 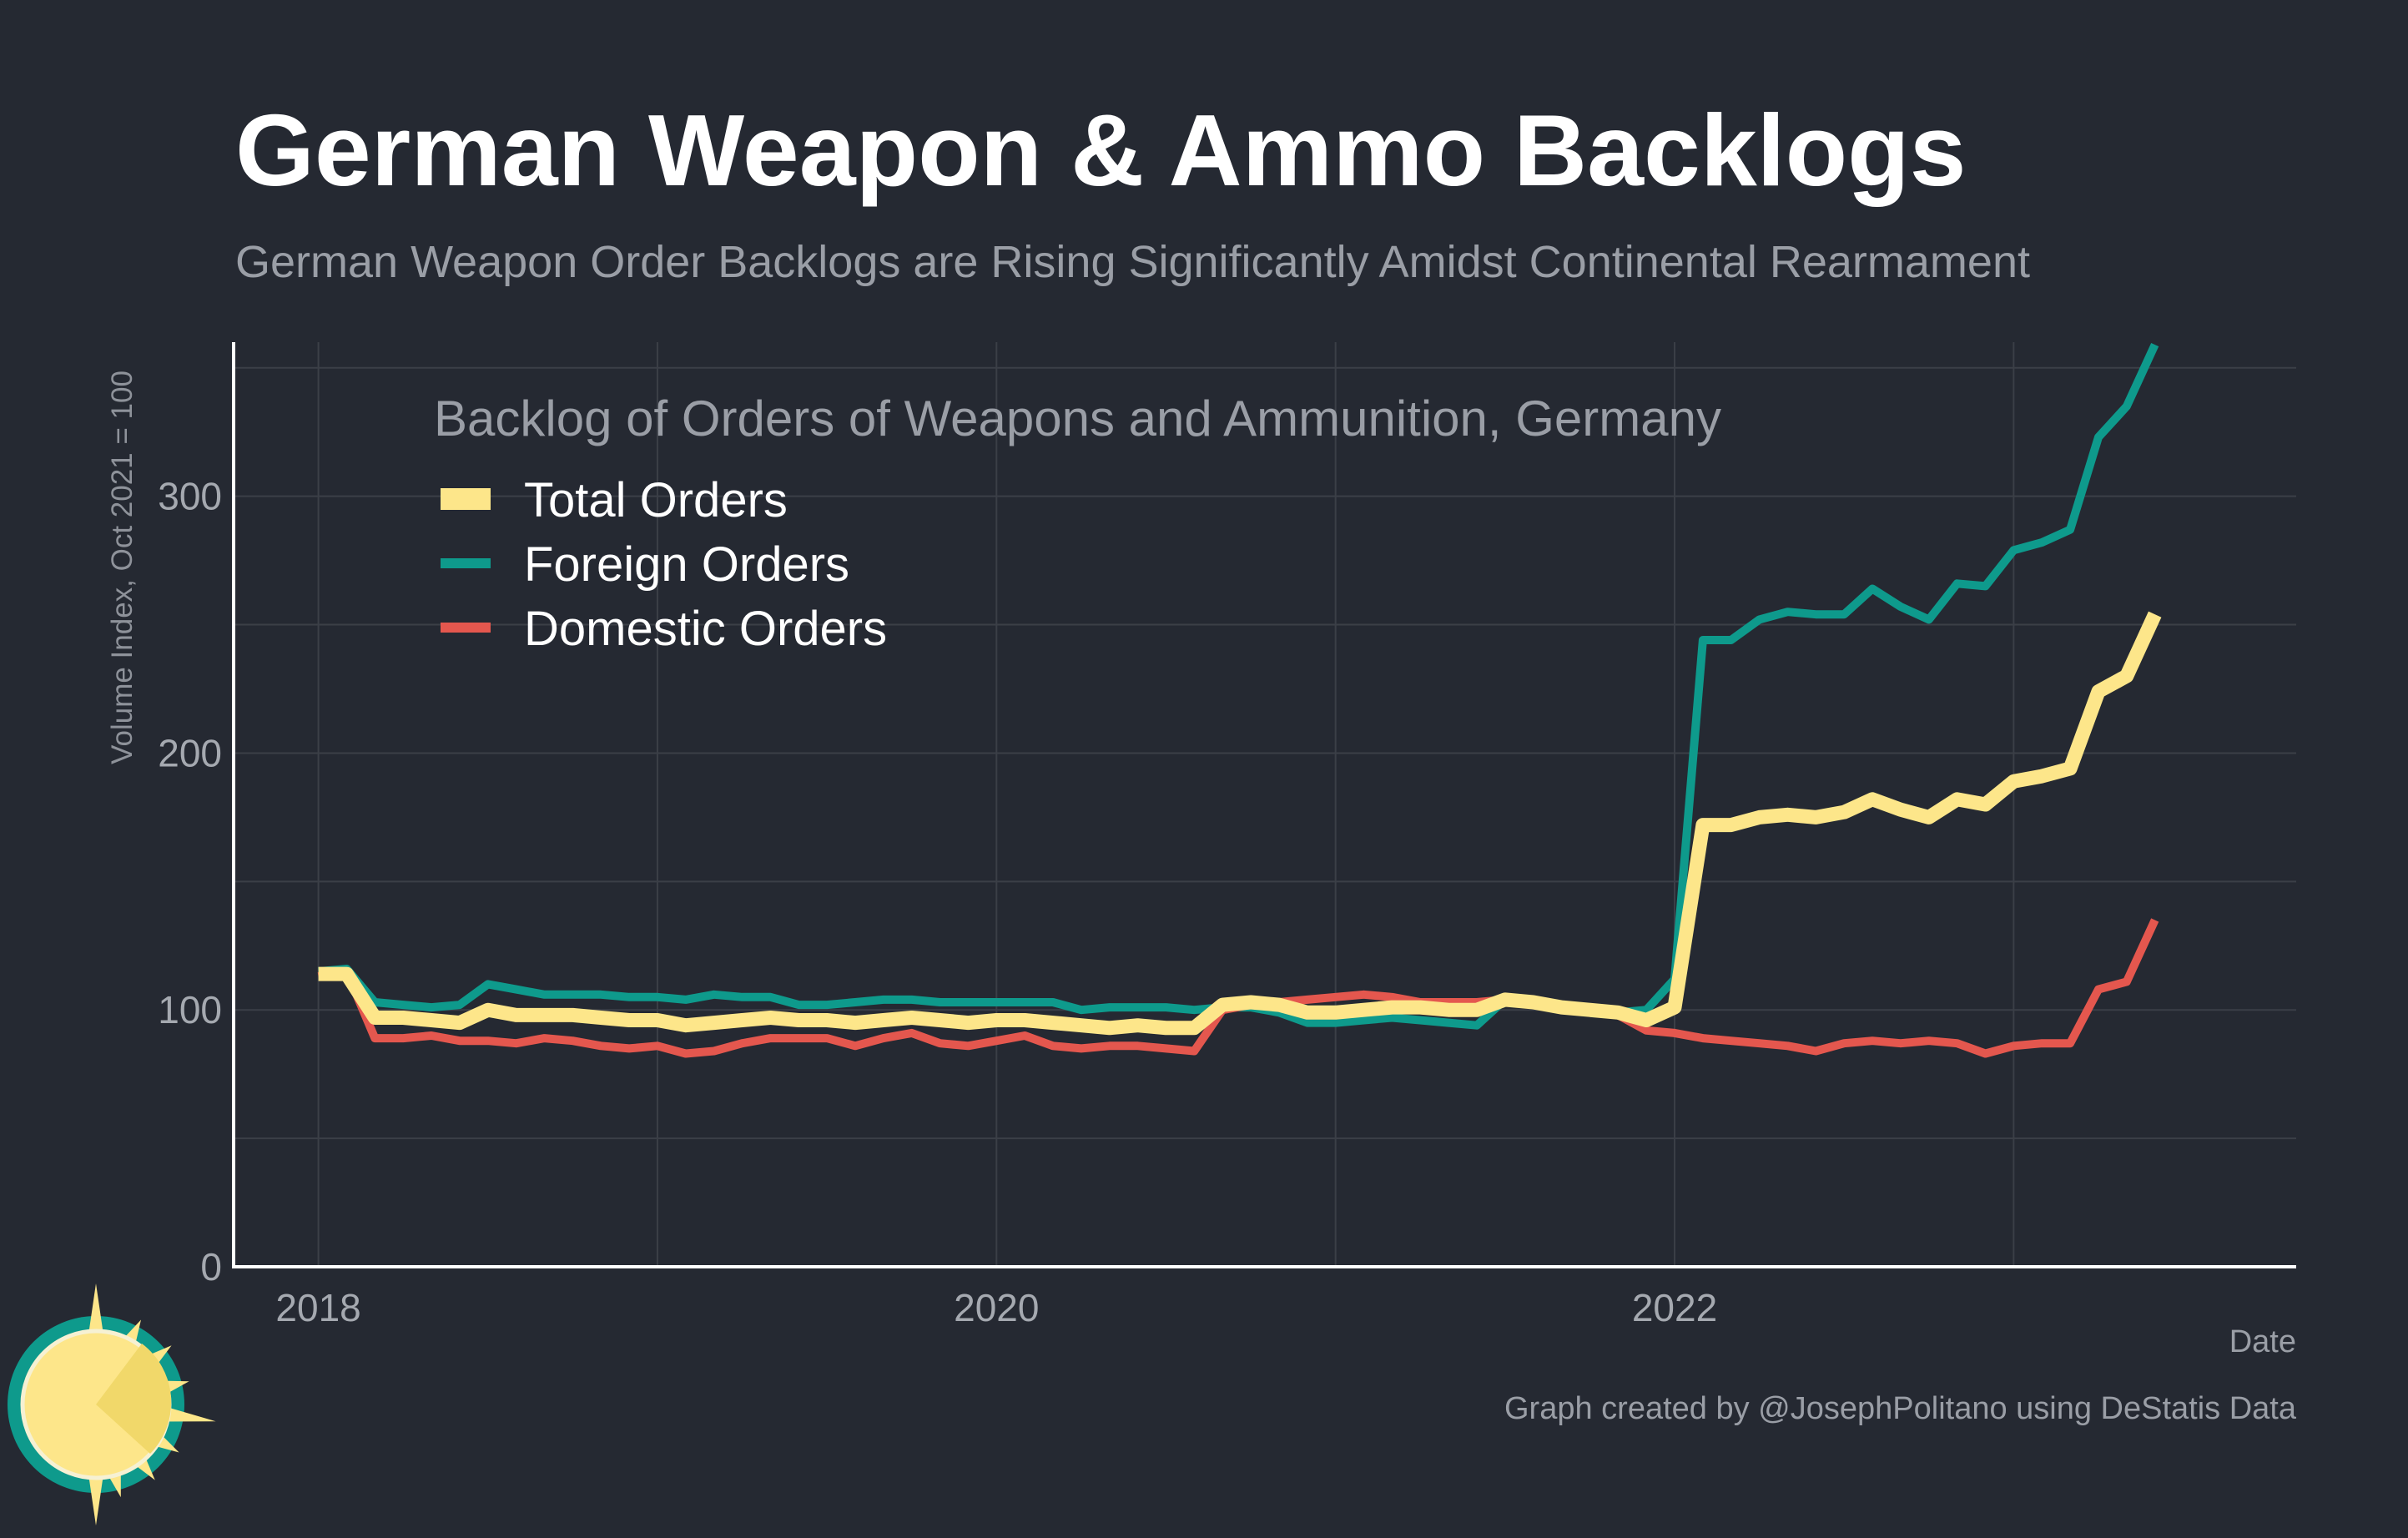 What do you see at coordinates (2262, 1341) in the screenshot?
I see `x-axis-label: Date` at bounding box center [2262, 1341].